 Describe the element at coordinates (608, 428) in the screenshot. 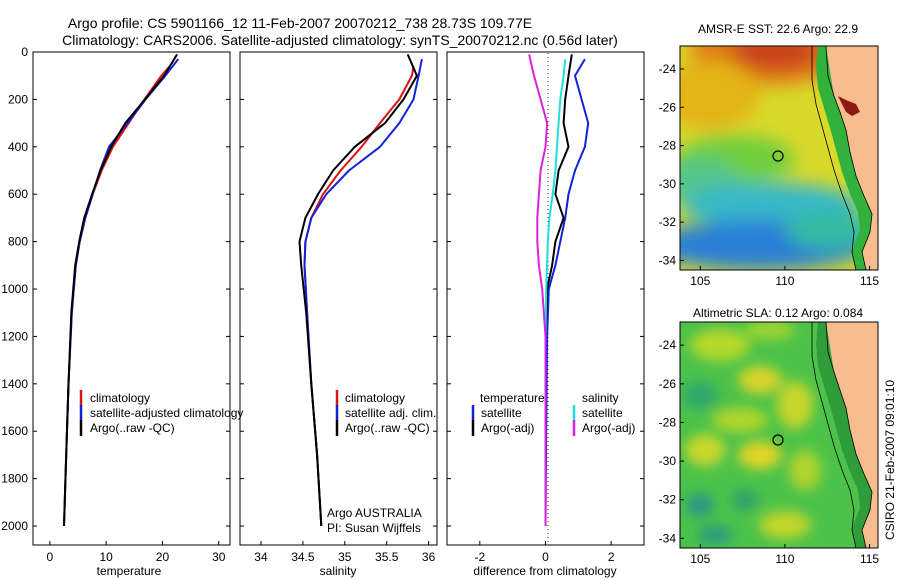

I see `legend-label-sal-argo: Argo(-adj)` at that location.